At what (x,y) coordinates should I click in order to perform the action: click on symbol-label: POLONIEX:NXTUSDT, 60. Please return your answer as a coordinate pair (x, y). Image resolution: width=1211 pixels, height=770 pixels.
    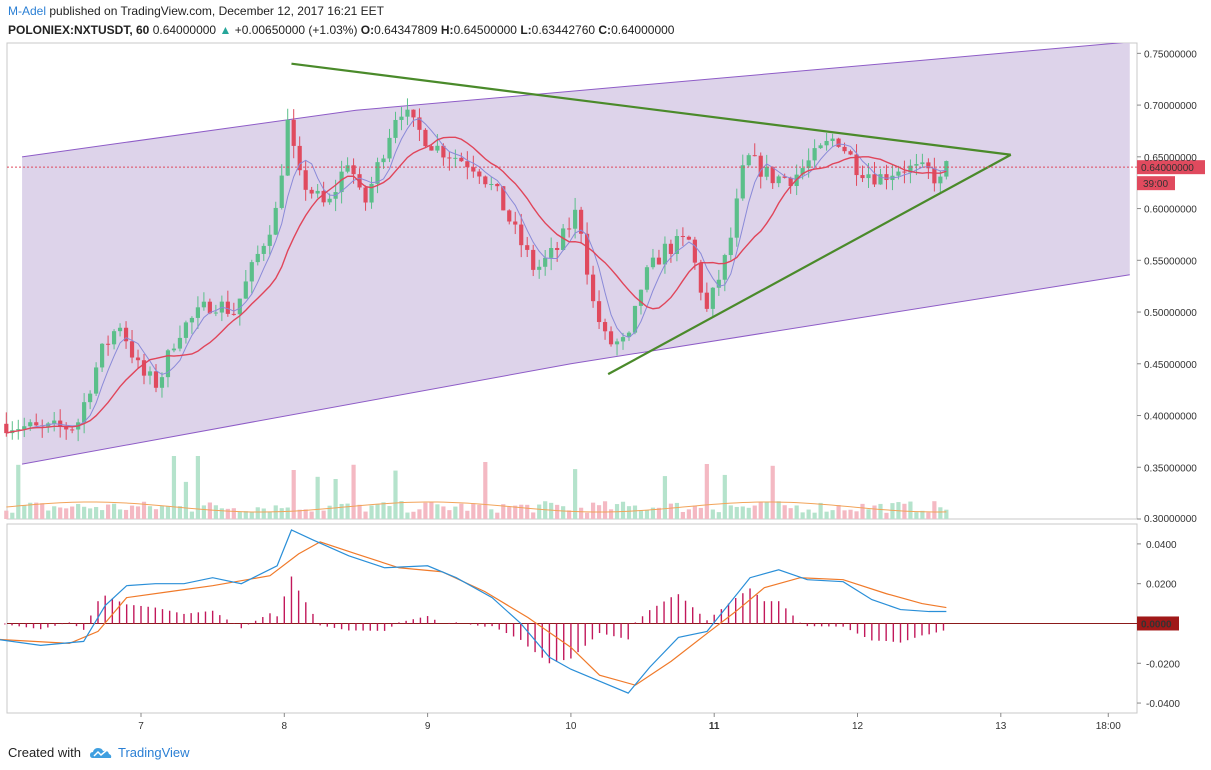
    Looking at the image, I should click on (79, 30).